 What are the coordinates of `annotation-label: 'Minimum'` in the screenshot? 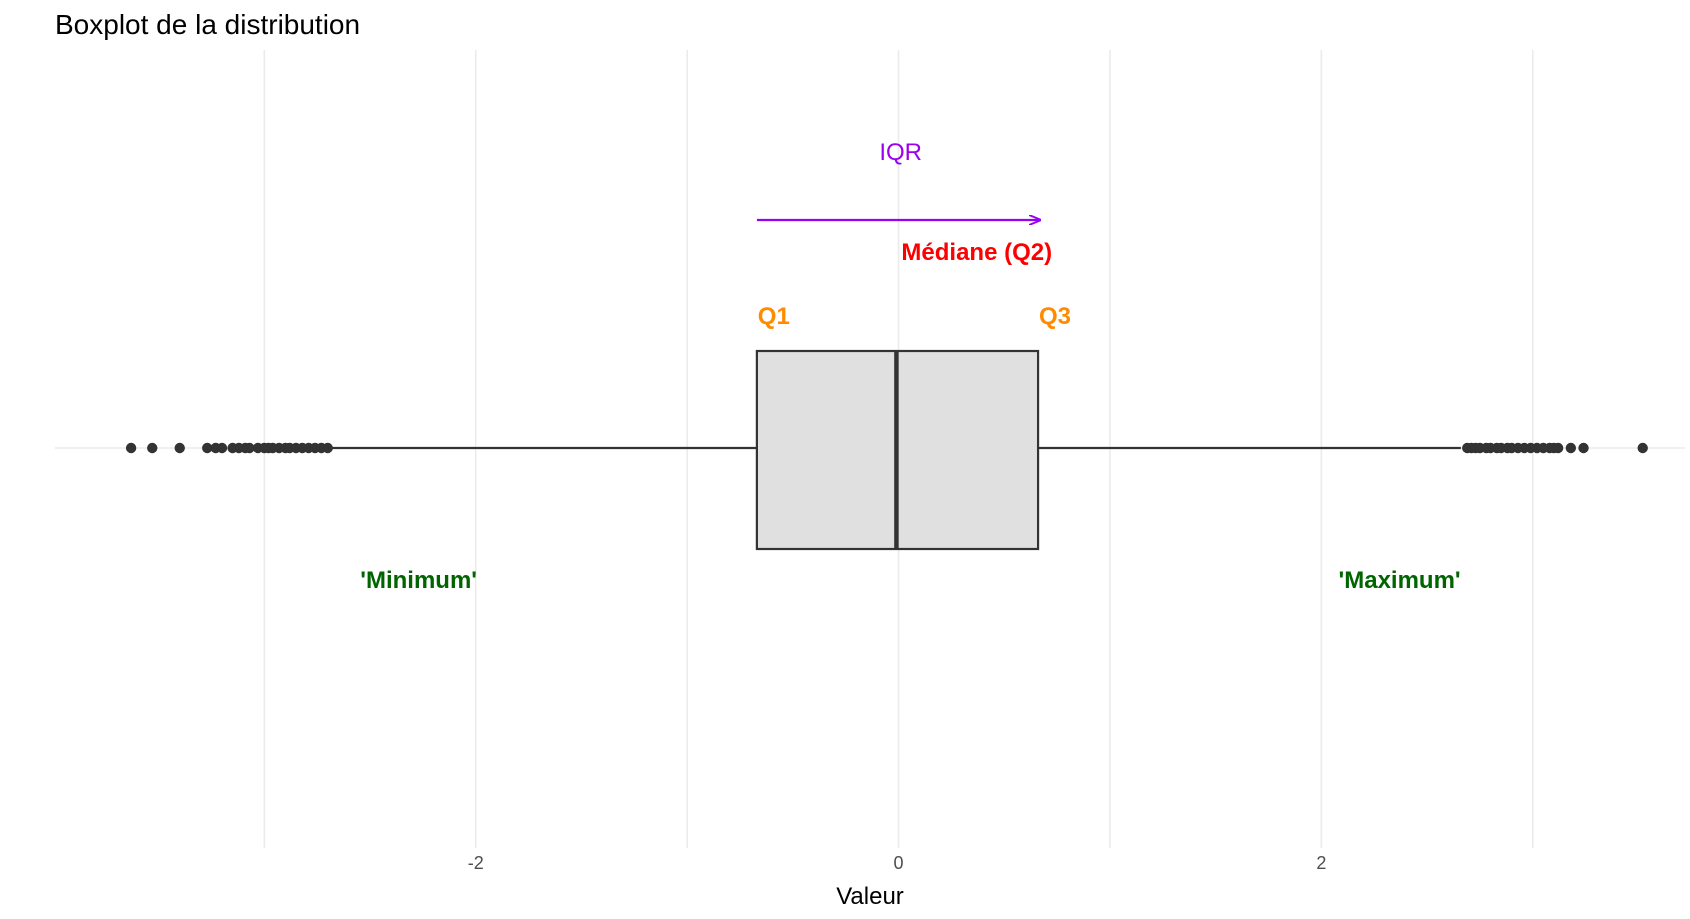 It's located at (418, 580).